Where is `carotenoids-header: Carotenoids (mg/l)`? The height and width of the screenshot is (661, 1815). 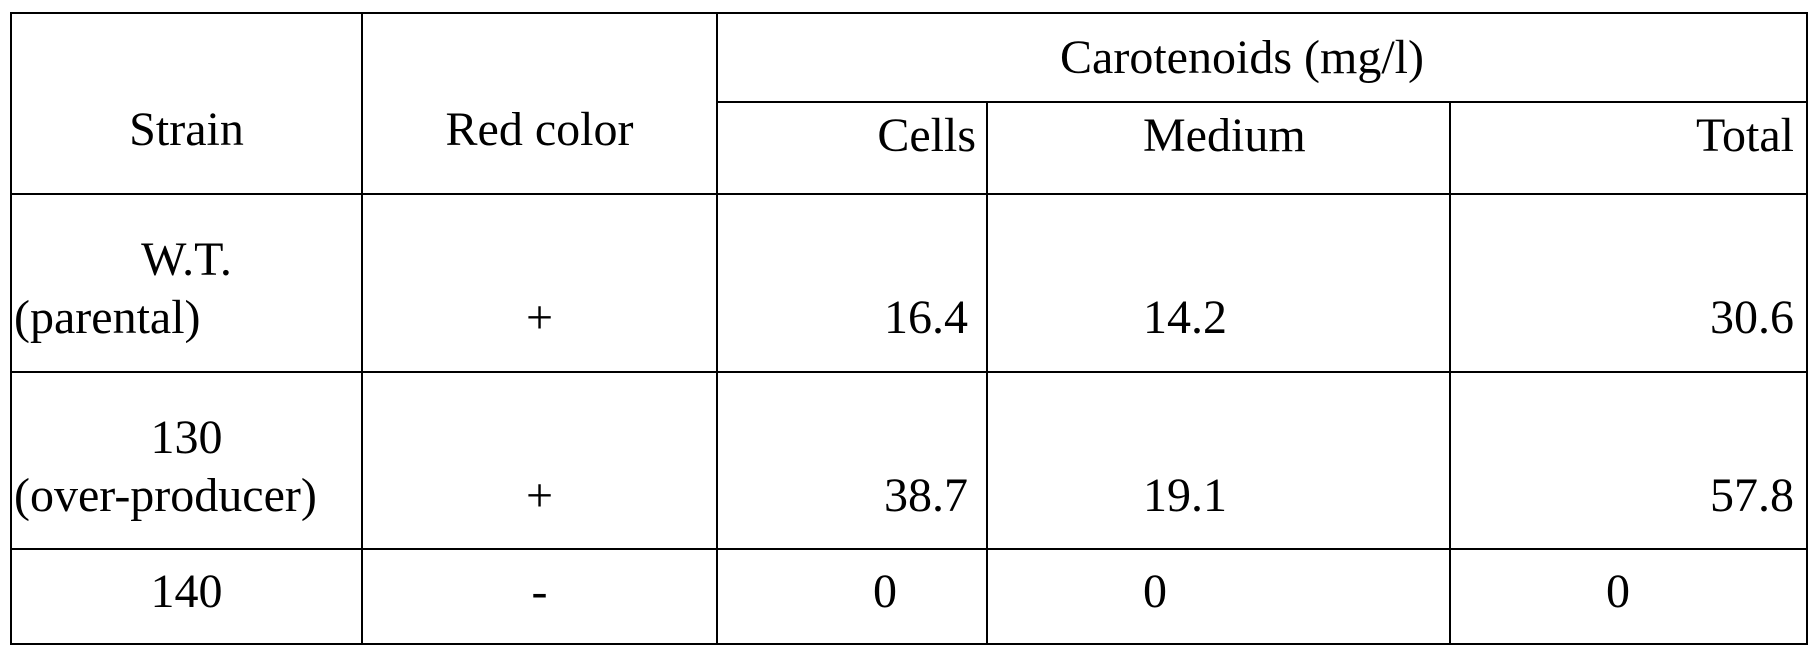
carotenoids-header: Carotenoids (mg/l) is located at coordinates (1262, 57).